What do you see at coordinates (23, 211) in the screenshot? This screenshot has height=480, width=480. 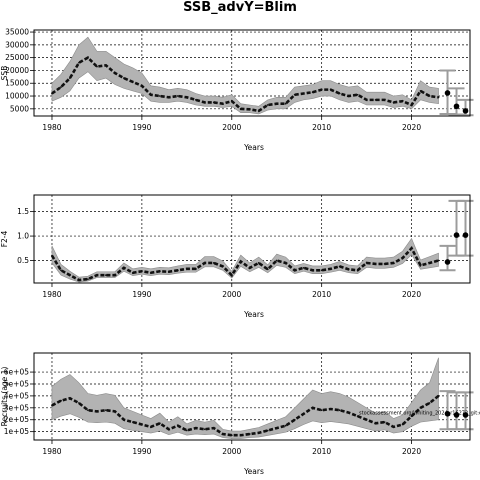 I see `y-tick-label: 1.5` at bounding box center [23, 211].